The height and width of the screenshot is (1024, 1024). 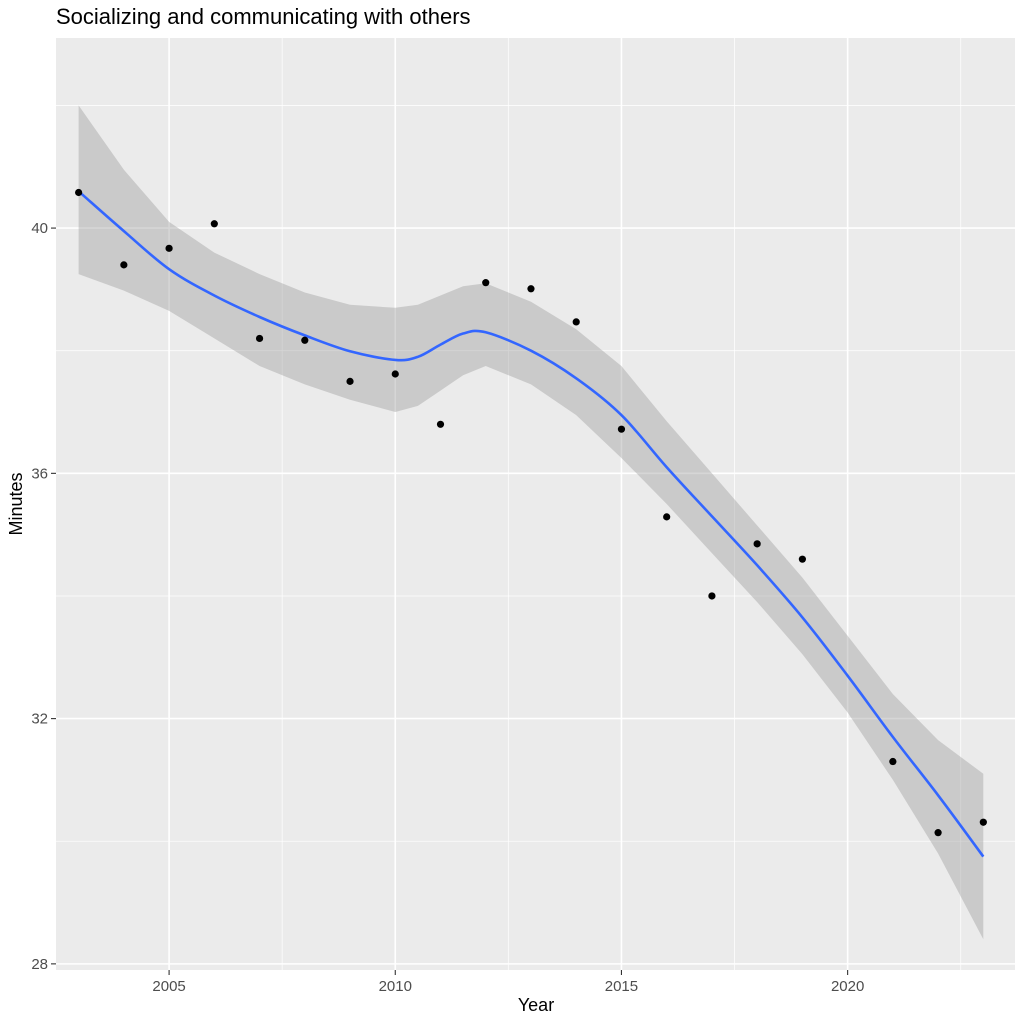 What do you see at coordinates (802, 559) in the screenshot?
I see `data-point-2019` at bounding box center [802, 559].